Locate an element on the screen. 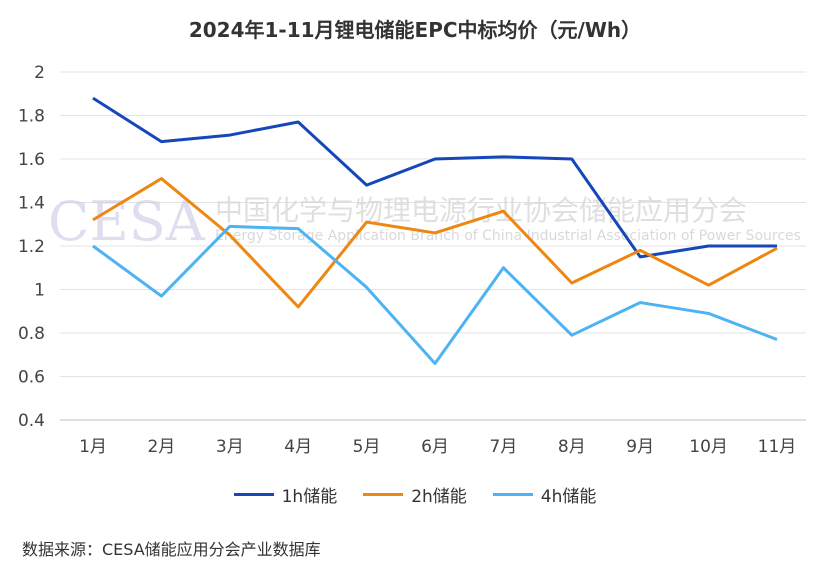 The image size is (830, 566). x-tick-label: 11月 is located at coordinates (777, 447).